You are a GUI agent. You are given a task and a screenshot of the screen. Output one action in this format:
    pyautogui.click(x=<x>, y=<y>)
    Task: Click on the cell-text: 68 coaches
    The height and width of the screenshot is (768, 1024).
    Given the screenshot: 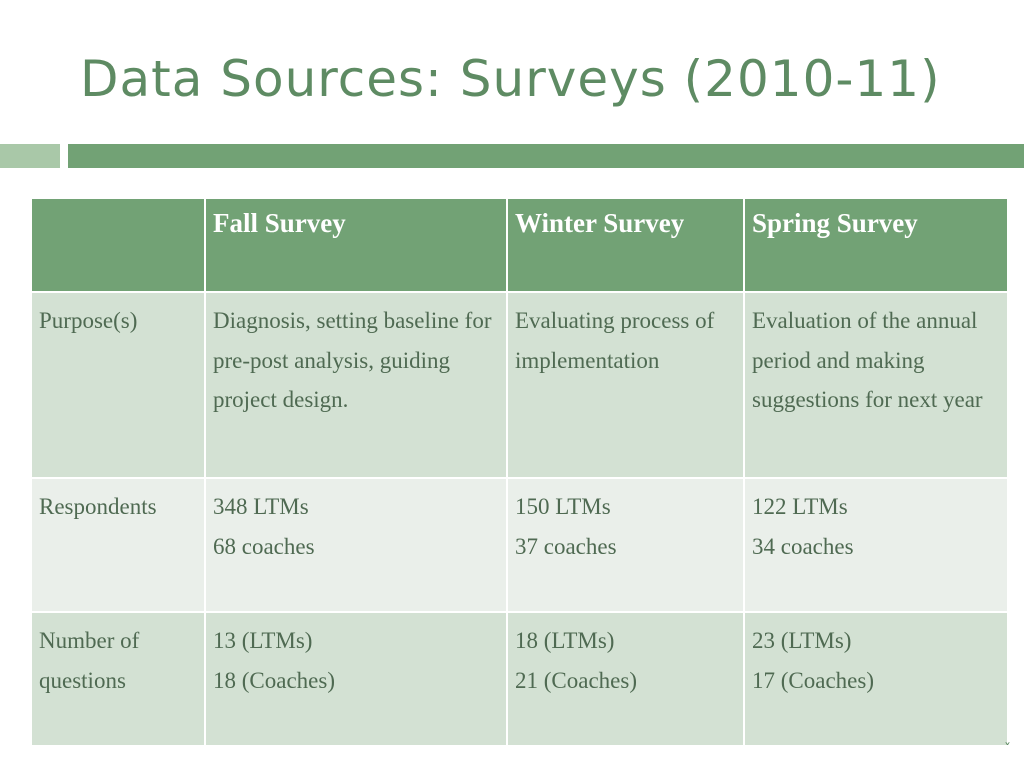 What is the action you would take?
    pyautogui.click(x=264, y=546)
    